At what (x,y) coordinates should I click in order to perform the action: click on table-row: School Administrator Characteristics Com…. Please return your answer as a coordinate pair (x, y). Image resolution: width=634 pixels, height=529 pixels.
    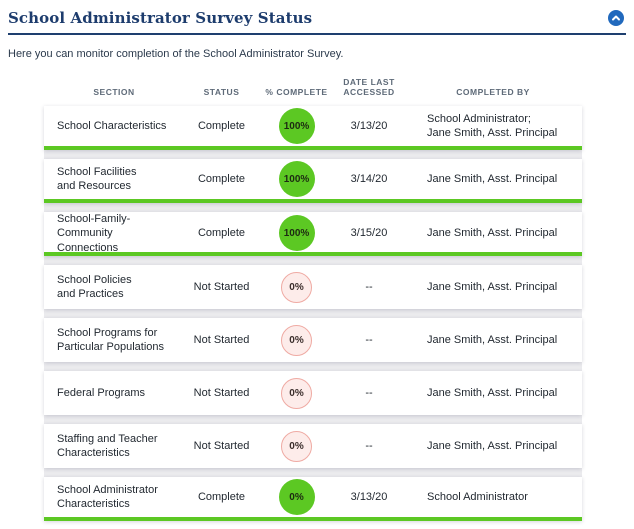
    Looking at the image, I should click on (313, 499).